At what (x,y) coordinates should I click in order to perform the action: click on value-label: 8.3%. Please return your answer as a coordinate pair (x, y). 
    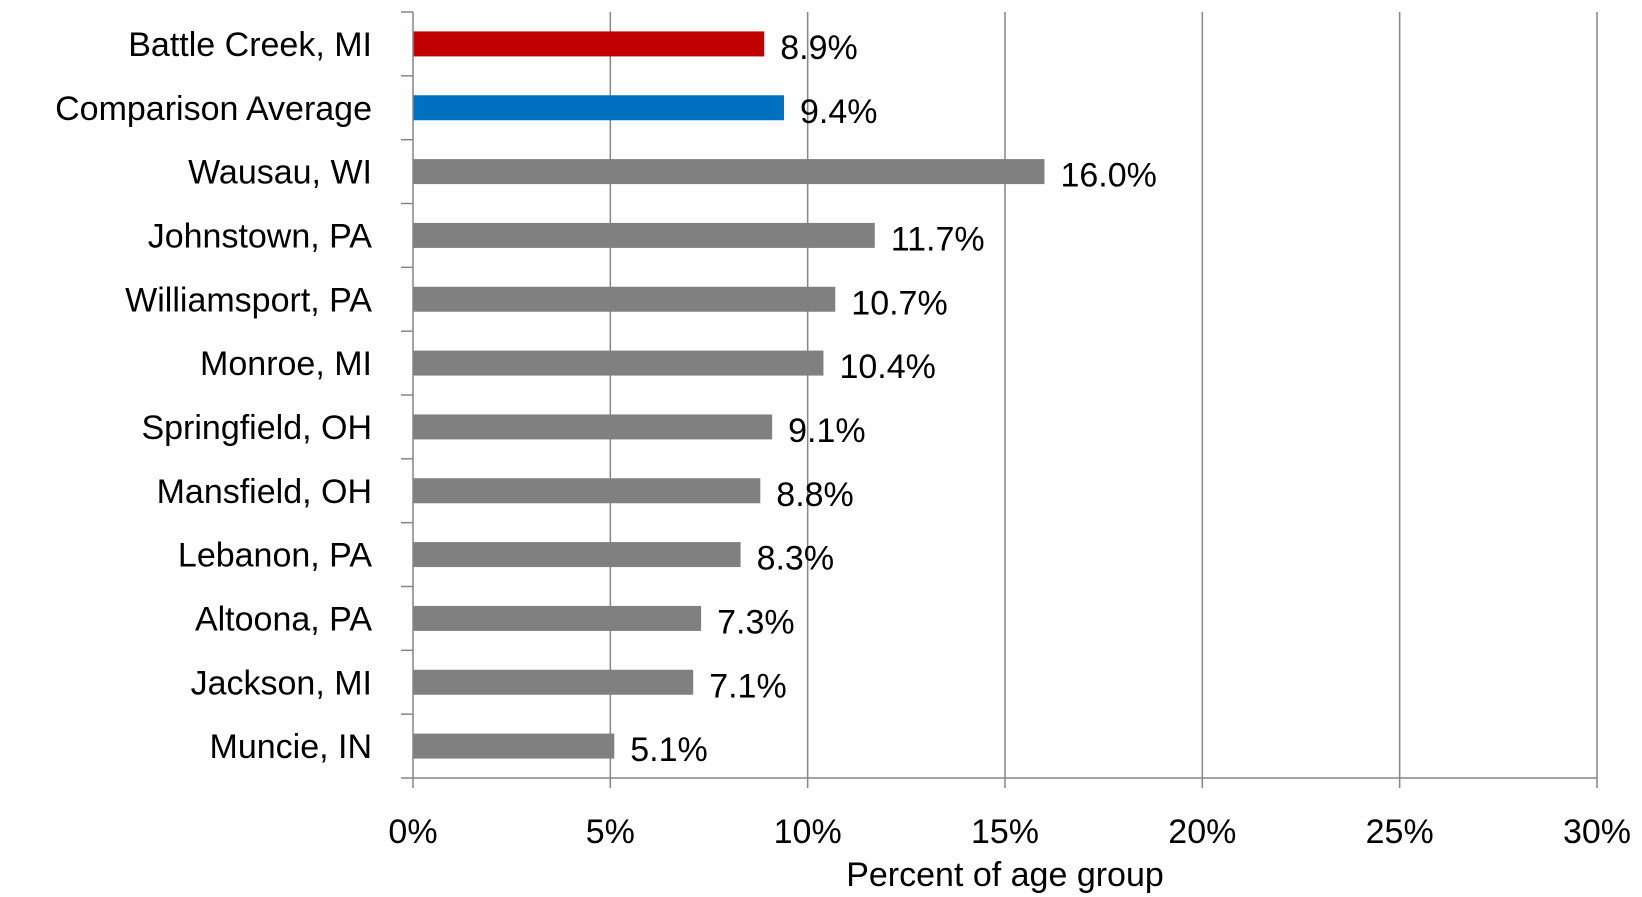
    Looking at the image, I should click on (796, 559).